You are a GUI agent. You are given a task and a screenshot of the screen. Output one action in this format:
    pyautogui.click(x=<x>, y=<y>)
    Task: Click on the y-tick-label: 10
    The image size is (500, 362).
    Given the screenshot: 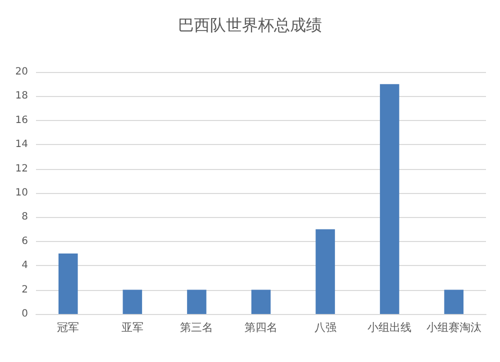 What is the action you would take?
    pyautogui.click(x=21, y=193)
    